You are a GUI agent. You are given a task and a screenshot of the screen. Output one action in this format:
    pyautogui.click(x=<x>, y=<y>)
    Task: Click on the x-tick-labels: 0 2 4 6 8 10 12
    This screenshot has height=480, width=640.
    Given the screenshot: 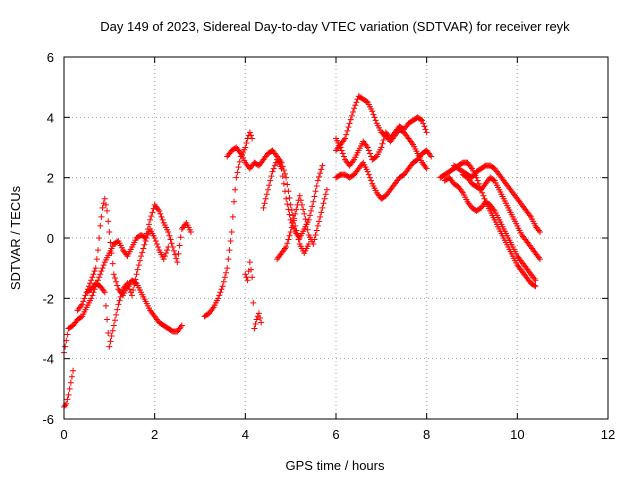 What is the action you would take?
    pyautogui.click(x=337, y=434)
    